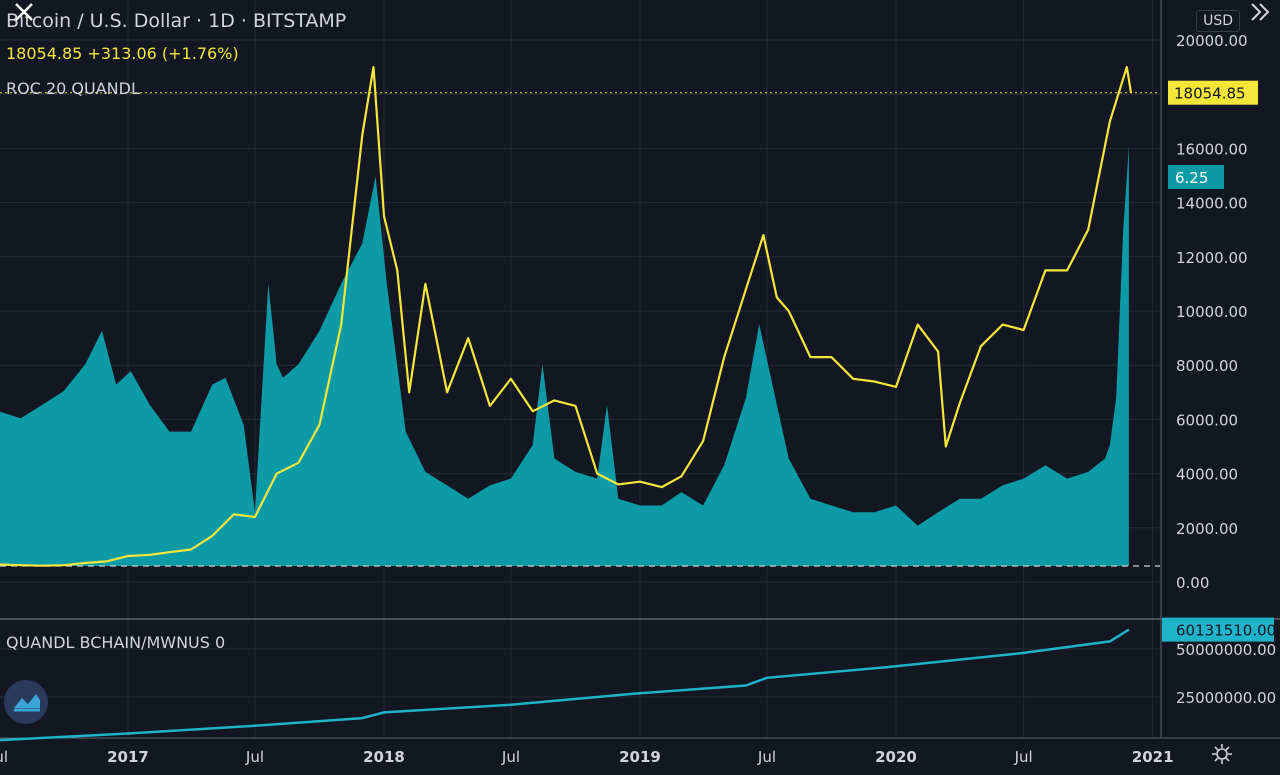  Describe the element at coordinates (1212, 258) in the screenshot. I see `y-tick-label: 12000.00` at that location.